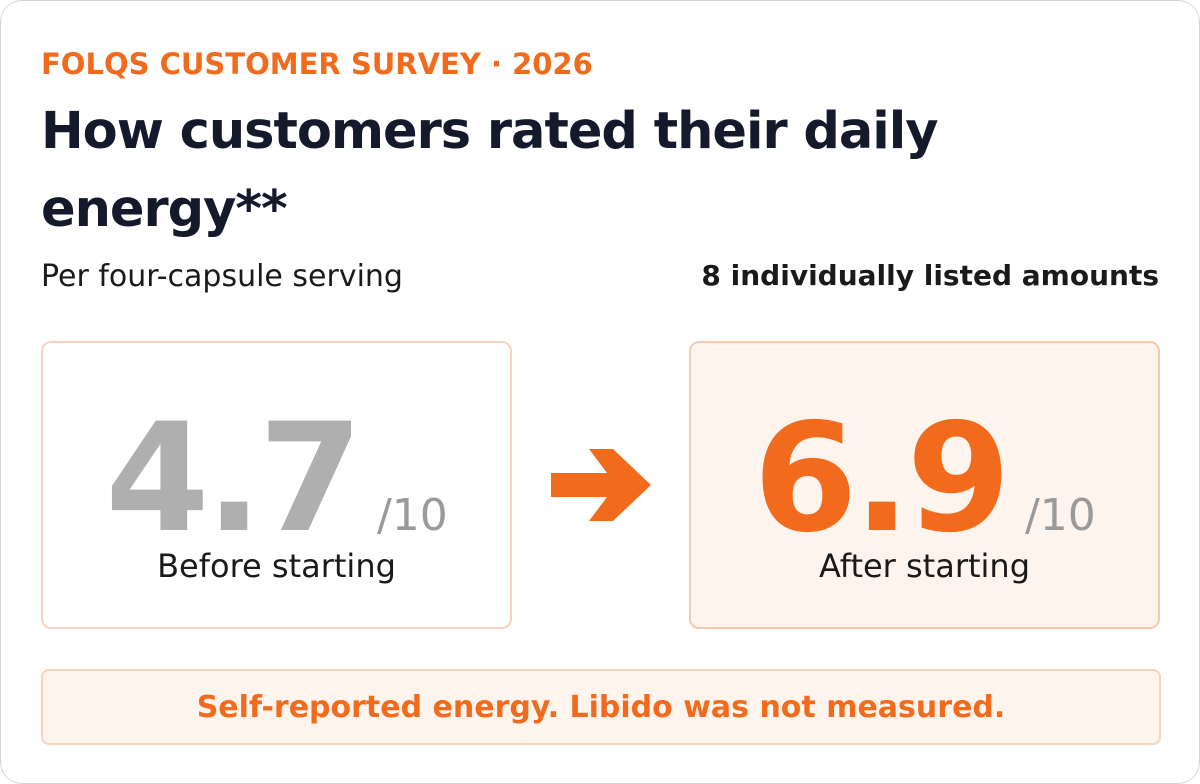  What do you see at coordinates (924, 566) in the screenshot?
I see `after-label: After starting` at bounding box center [924, 566].